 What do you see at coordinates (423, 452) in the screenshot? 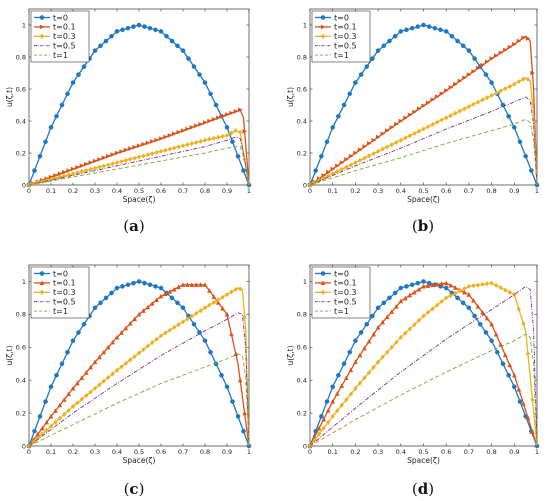
I see `x-tick-label: 0.5` at bounding box center [423, 452].